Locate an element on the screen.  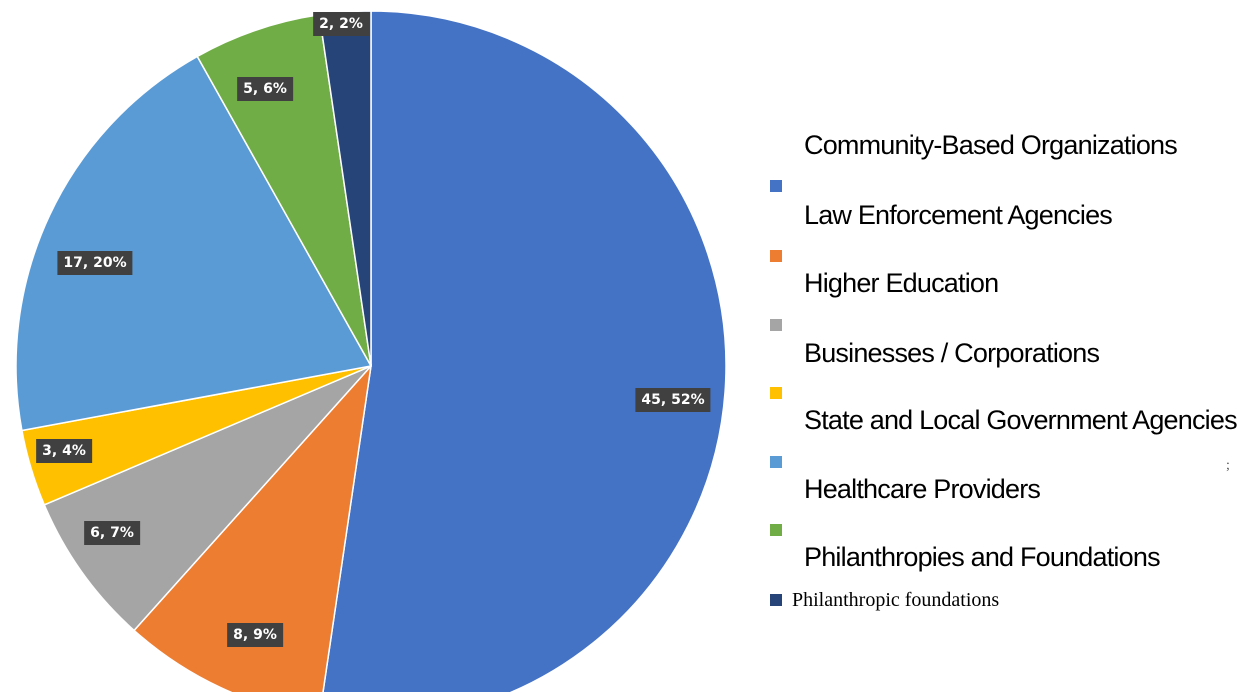
legend-label-philanthropies: Philanthropies and Foundations is located at coordinates (982, 557).